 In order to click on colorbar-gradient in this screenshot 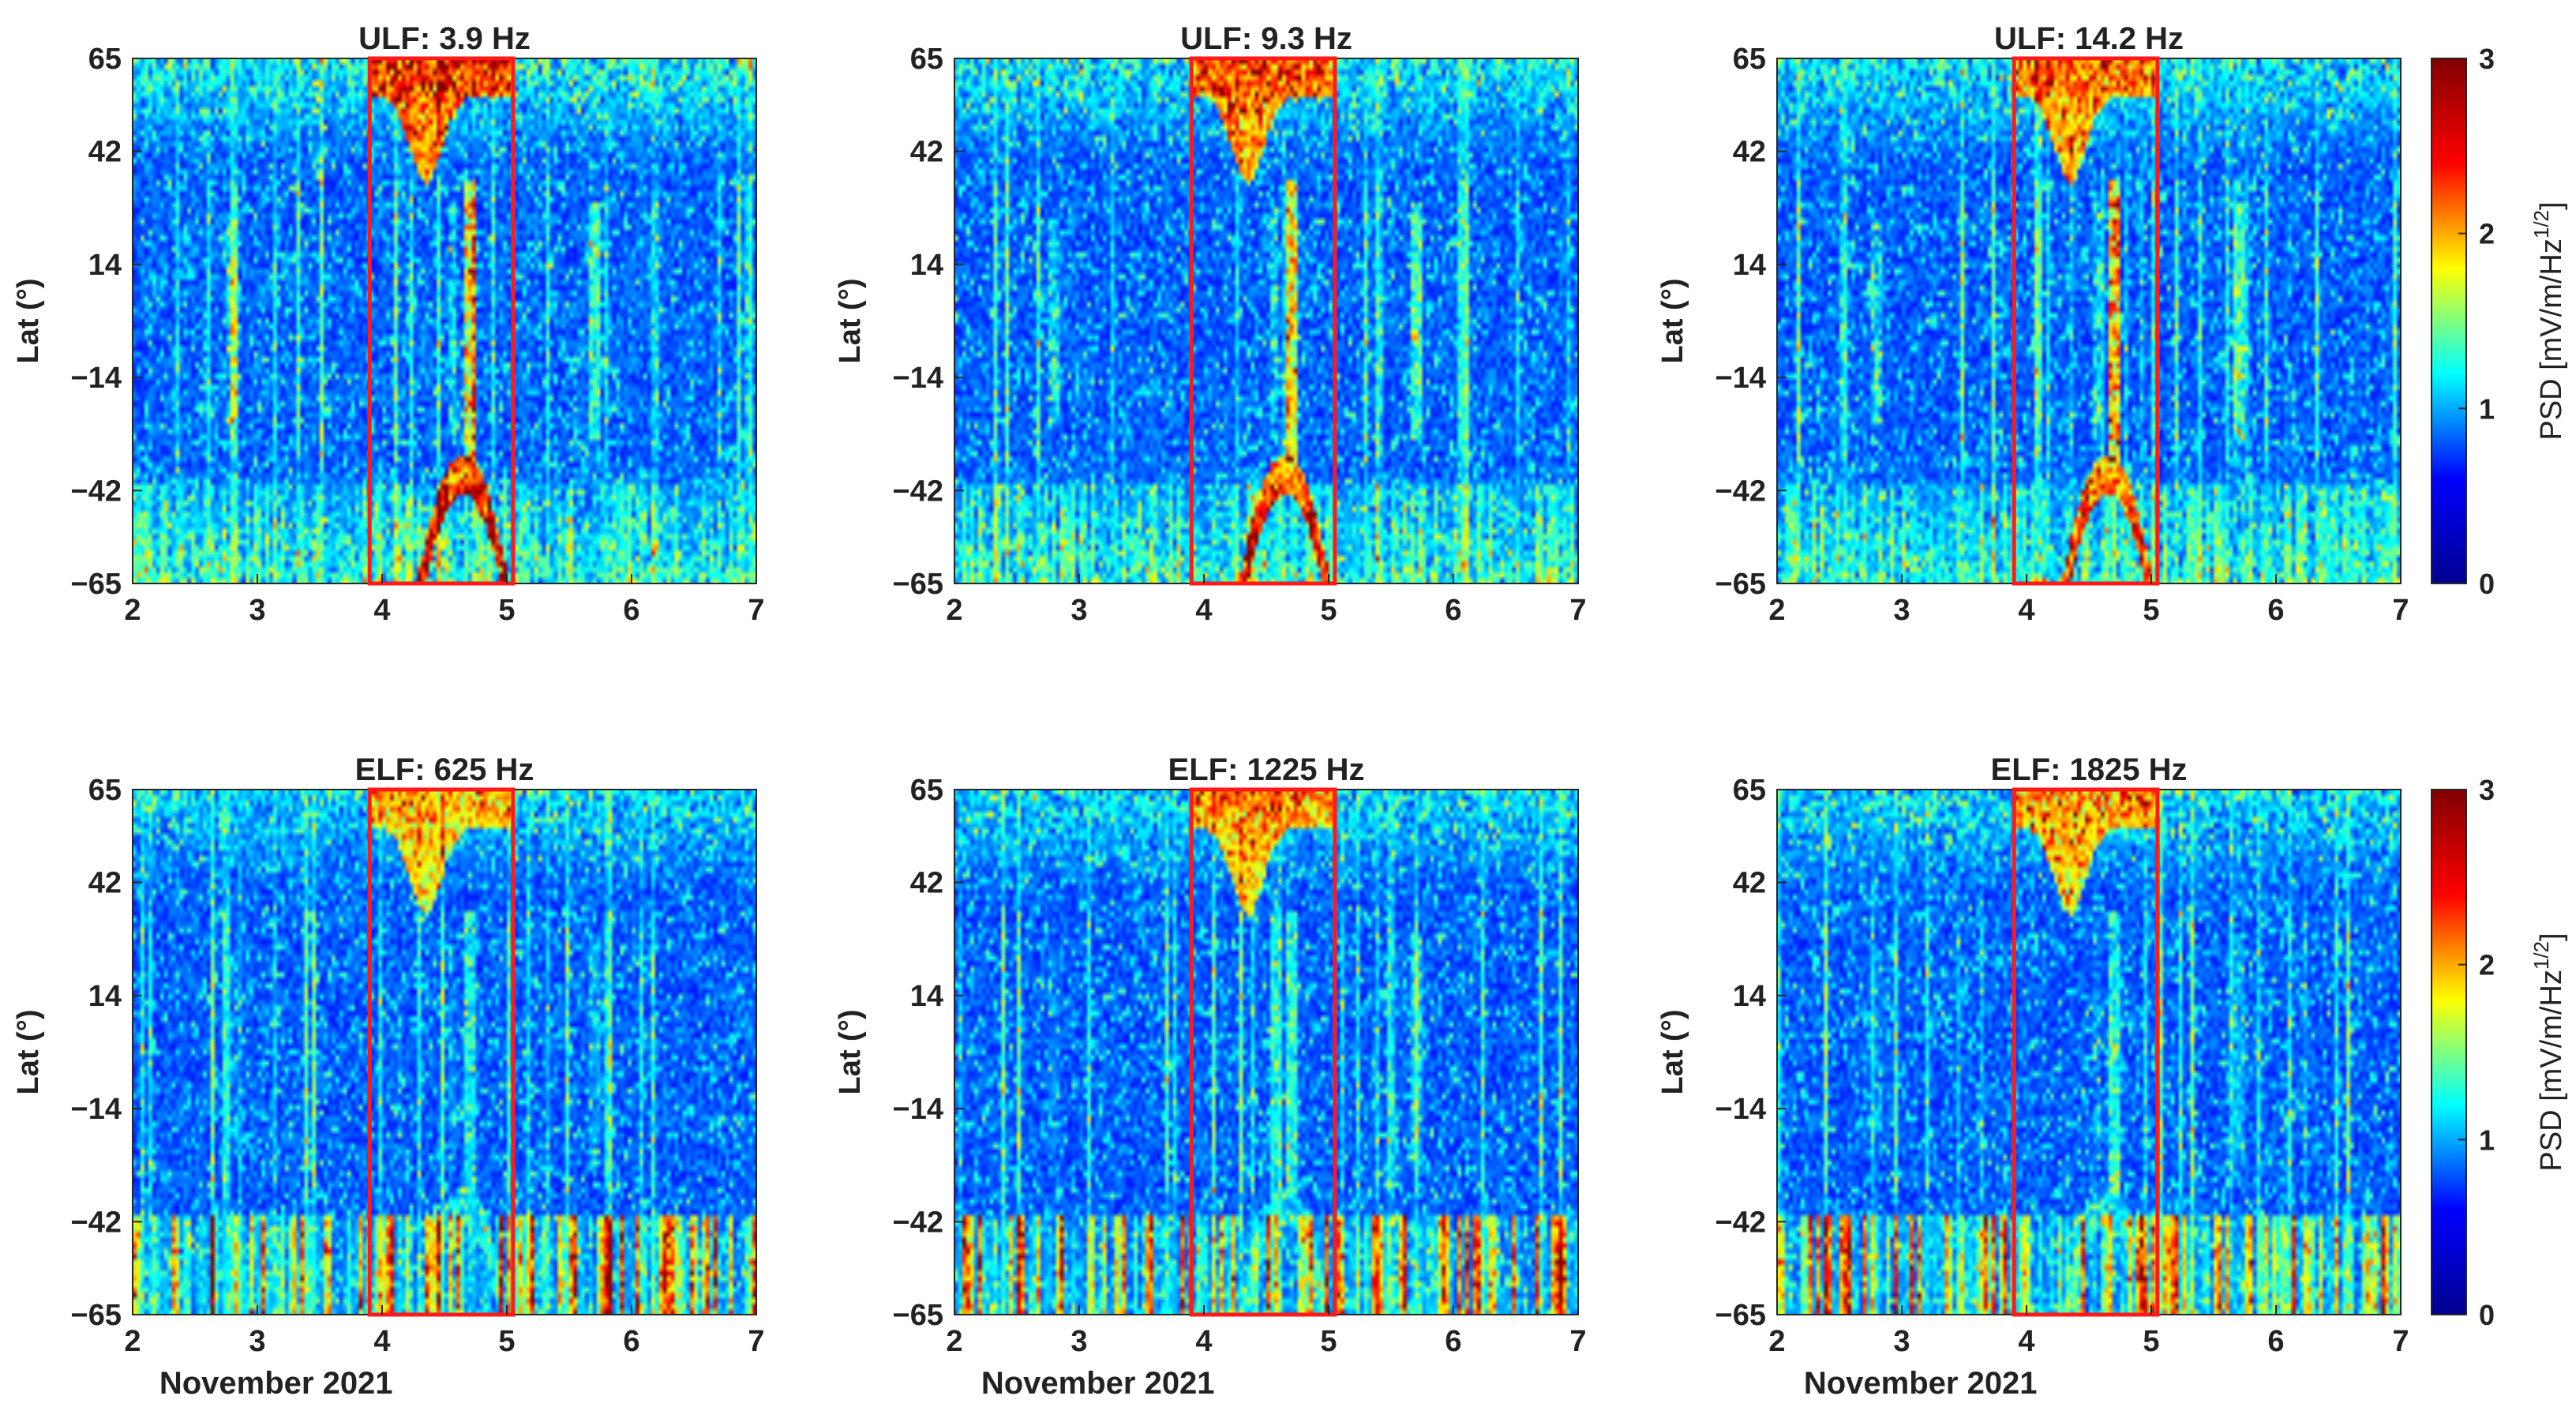, I will do `click(2449, 1052)`.